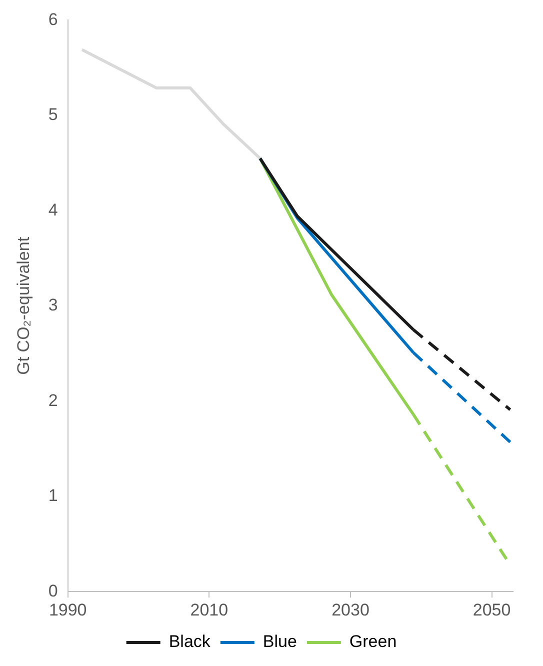 This screenshot has width=543, height=666. What do you see at coordinates (53, 210) in the screenshot?
I see `y-tick-label: 4` at bounding box center [53, 210].